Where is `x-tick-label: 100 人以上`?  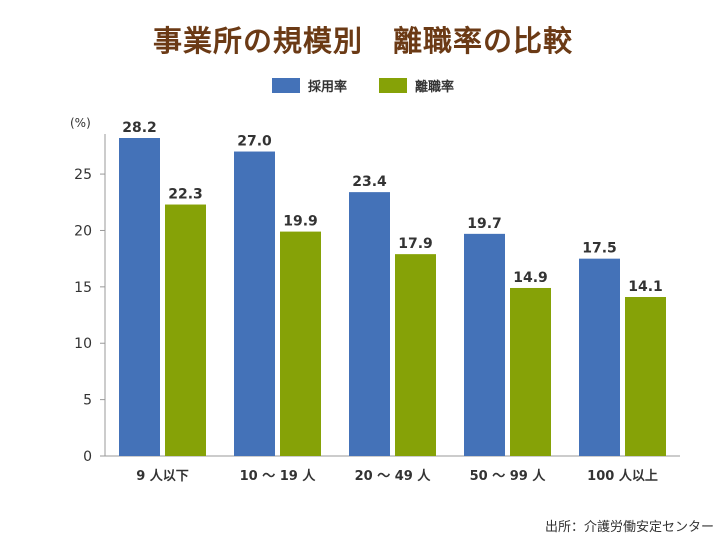
x-tick-label: 100 人以上 is located at coordinates (622, 476).